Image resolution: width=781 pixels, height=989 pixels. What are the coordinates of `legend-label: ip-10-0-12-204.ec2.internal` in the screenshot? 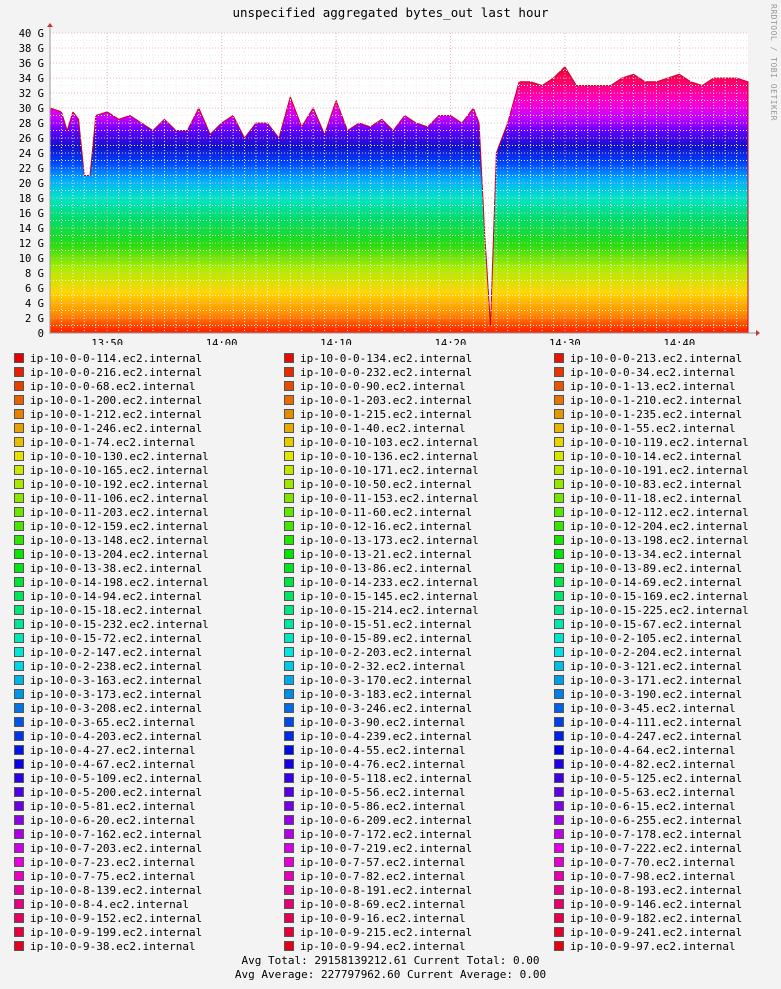 It's located at (659, 526).